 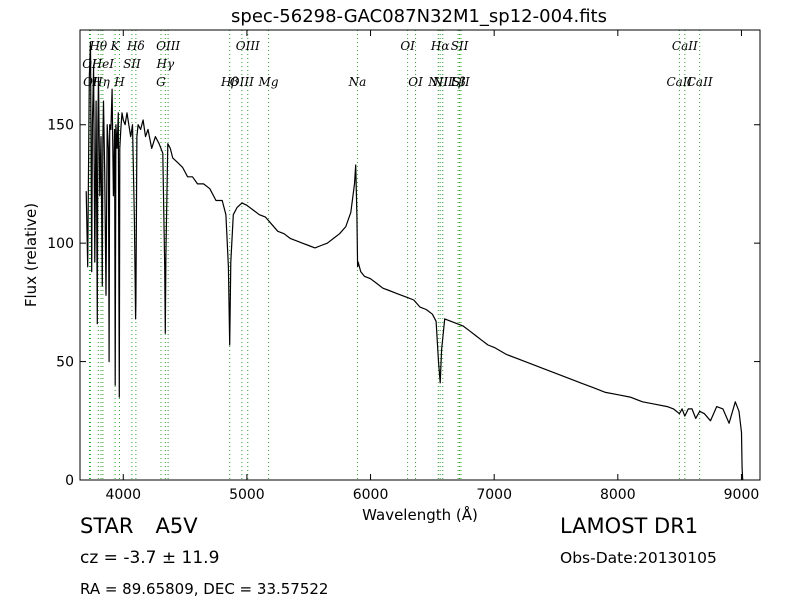 What do you see at coordinates (135, 46) in the screenshot?
I see `line-marker-label: Hδ` at bounding box center [135, 46].